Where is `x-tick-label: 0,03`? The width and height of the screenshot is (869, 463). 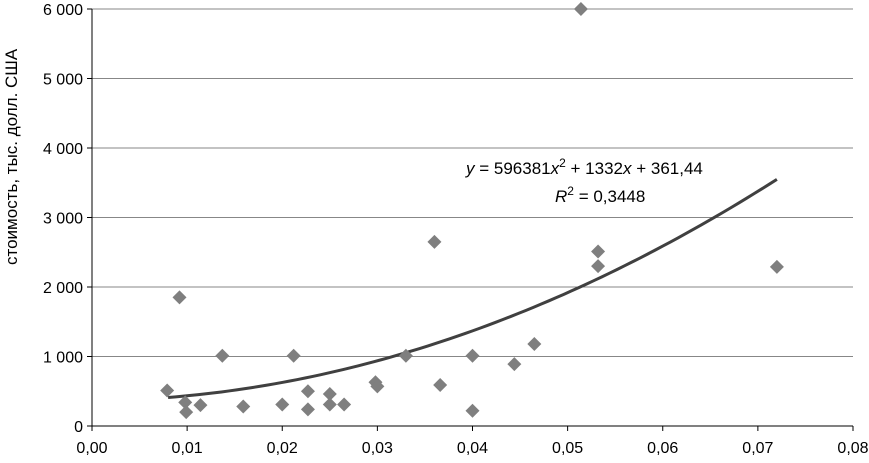 x-tick-label: 0,03 is located at coordinates (377, 448).